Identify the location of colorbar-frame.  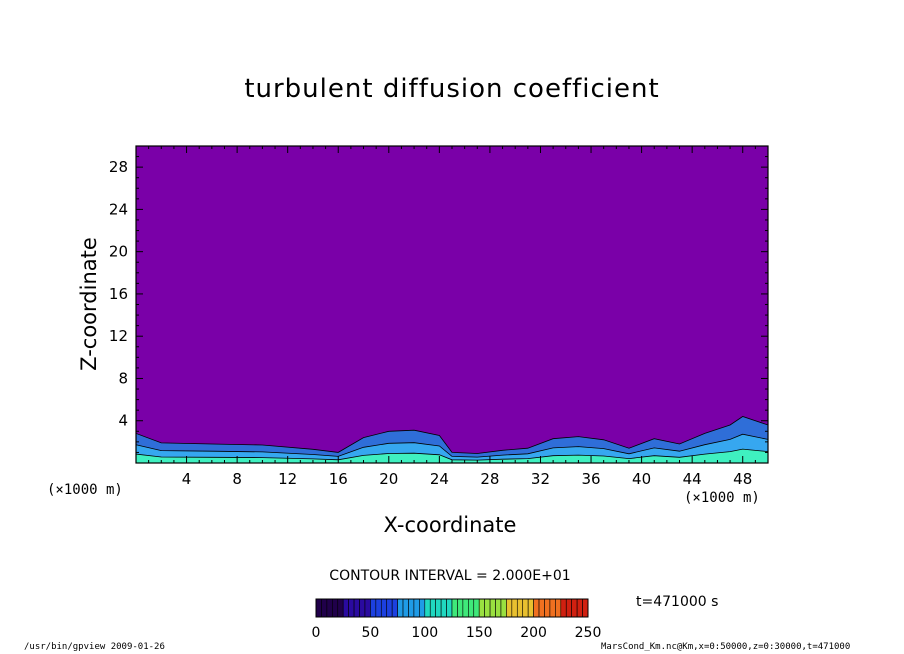
(452, 608).